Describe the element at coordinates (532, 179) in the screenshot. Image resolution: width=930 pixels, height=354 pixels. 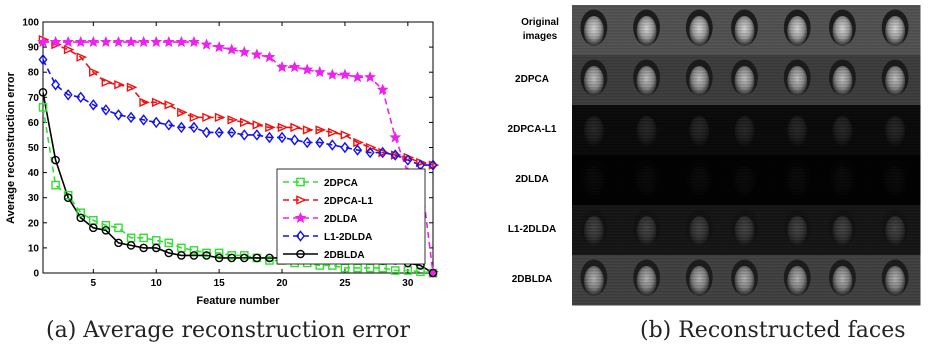
I see `row-label-2dlda: 2DLDA` at that location.